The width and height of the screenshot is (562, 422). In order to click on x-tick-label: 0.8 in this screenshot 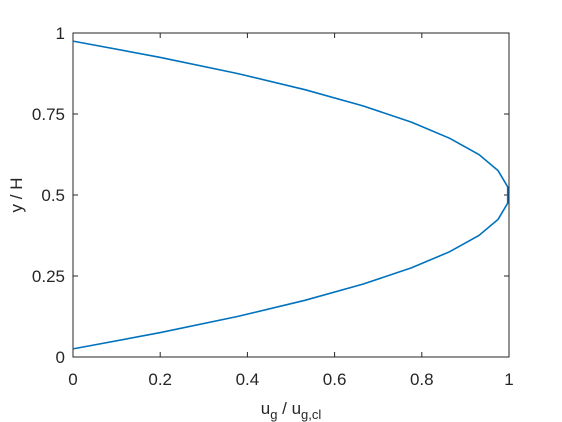, I will do `click(422, 379)`.